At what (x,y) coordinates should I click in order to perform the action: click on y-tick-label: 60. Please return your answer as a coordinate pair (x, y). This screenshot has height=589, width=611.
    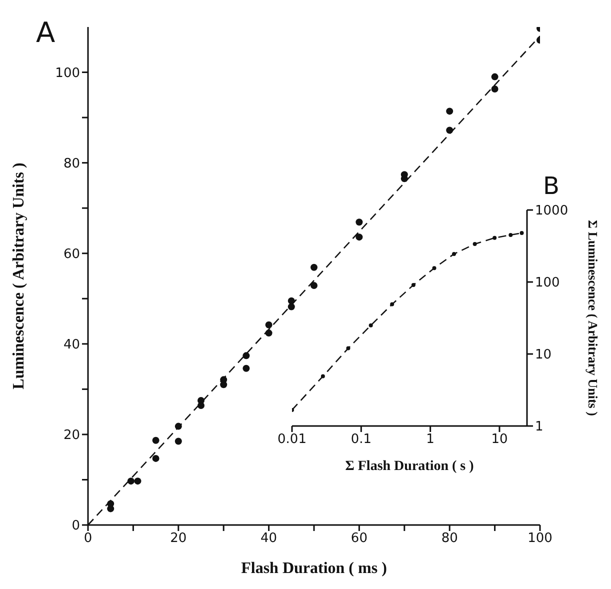
    Looking at the image, I should click on (71, 254).